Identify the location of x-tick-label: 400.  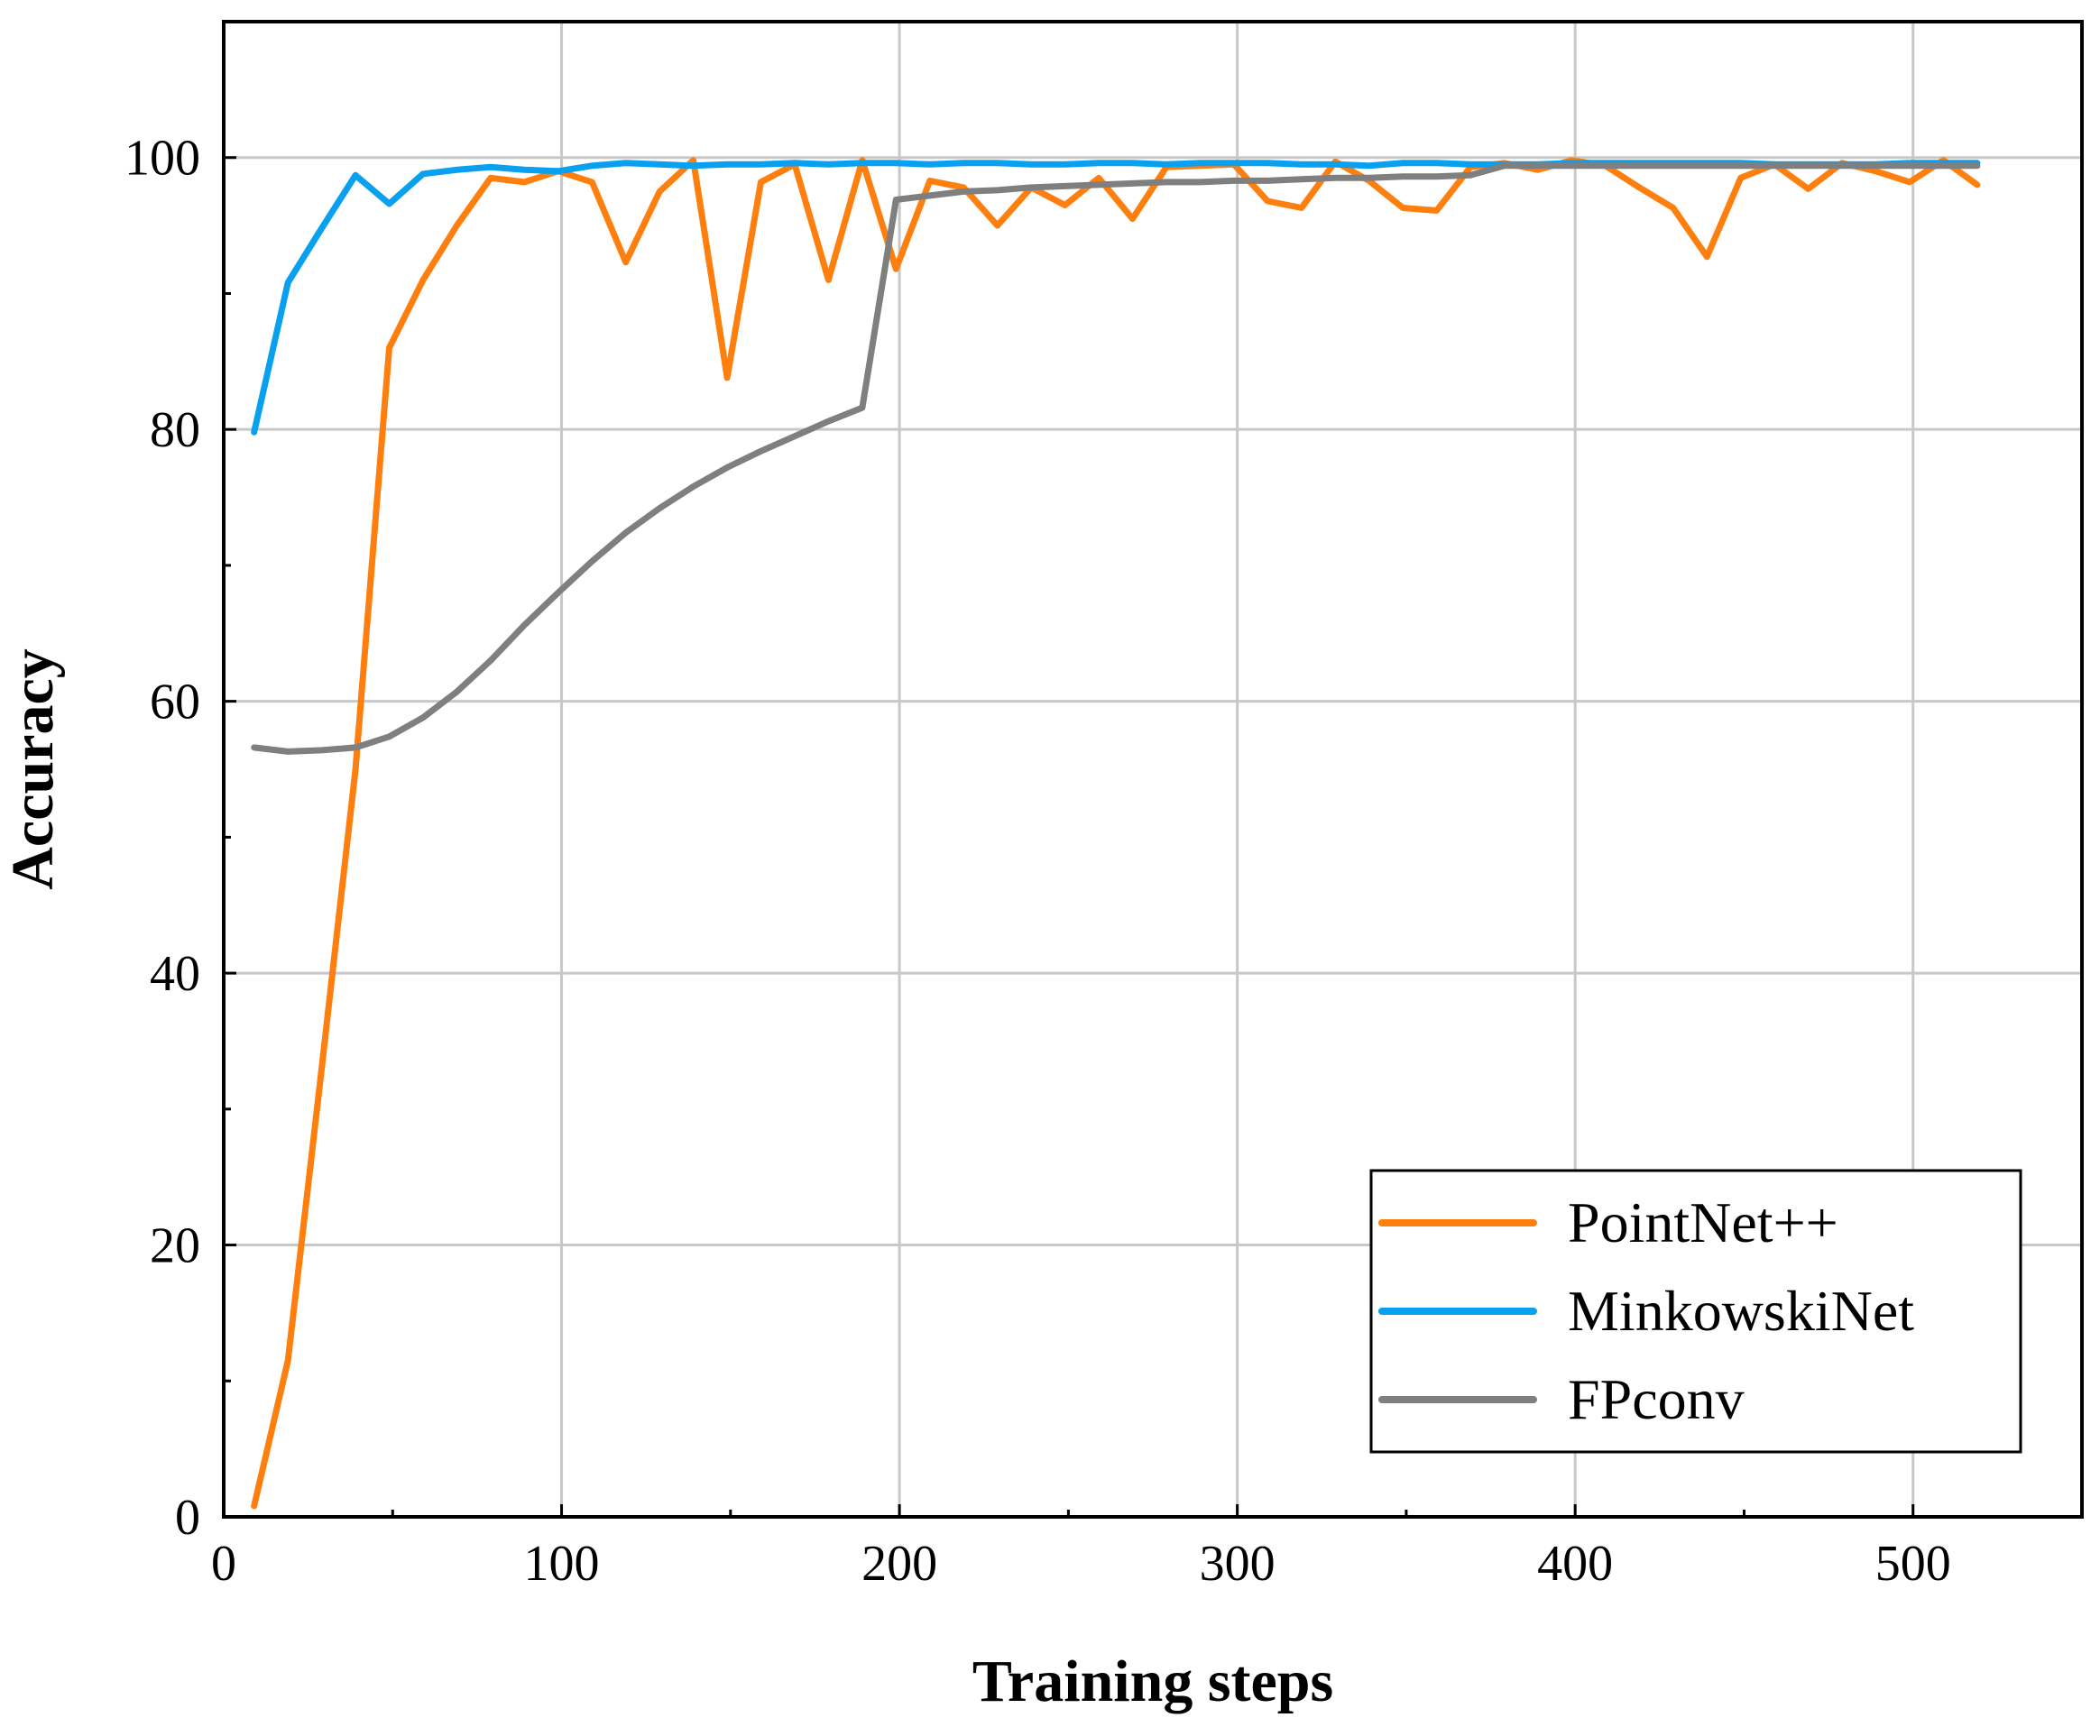
(1575, 1564).